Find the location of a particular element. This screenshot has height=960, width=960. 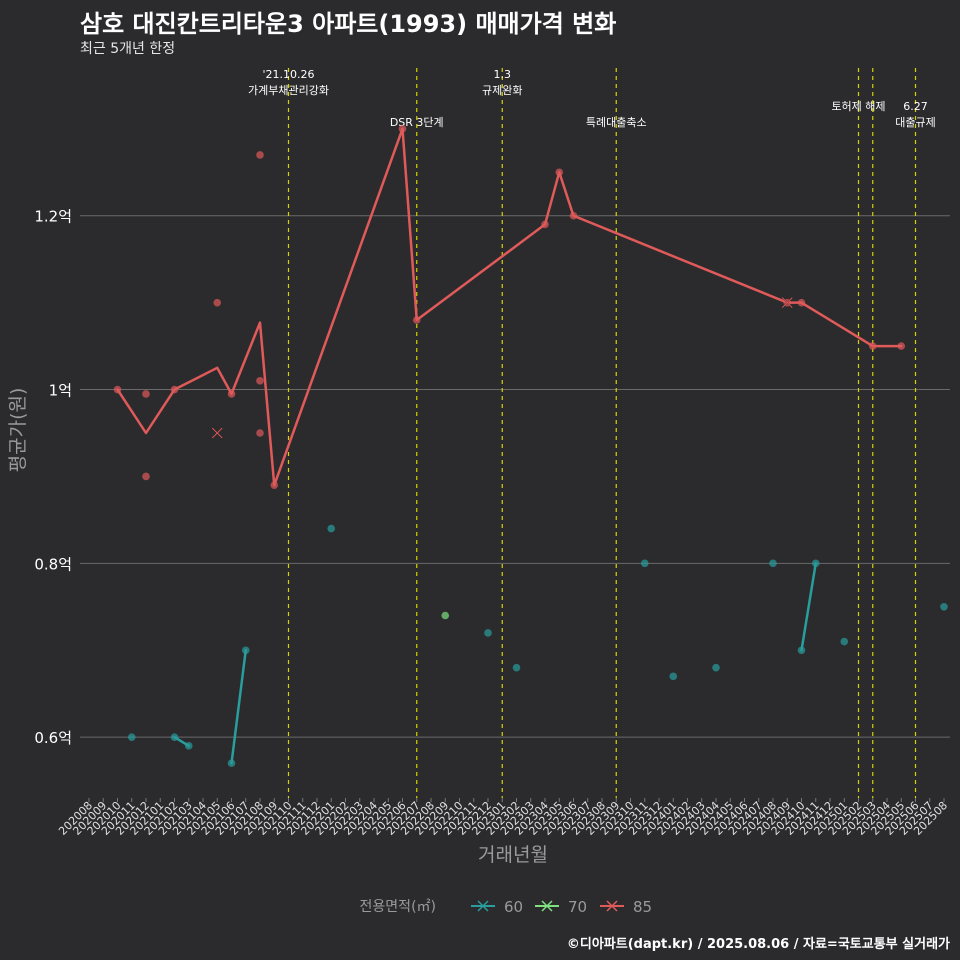

event-label: 1.3 is located at coordinates (503, 74).